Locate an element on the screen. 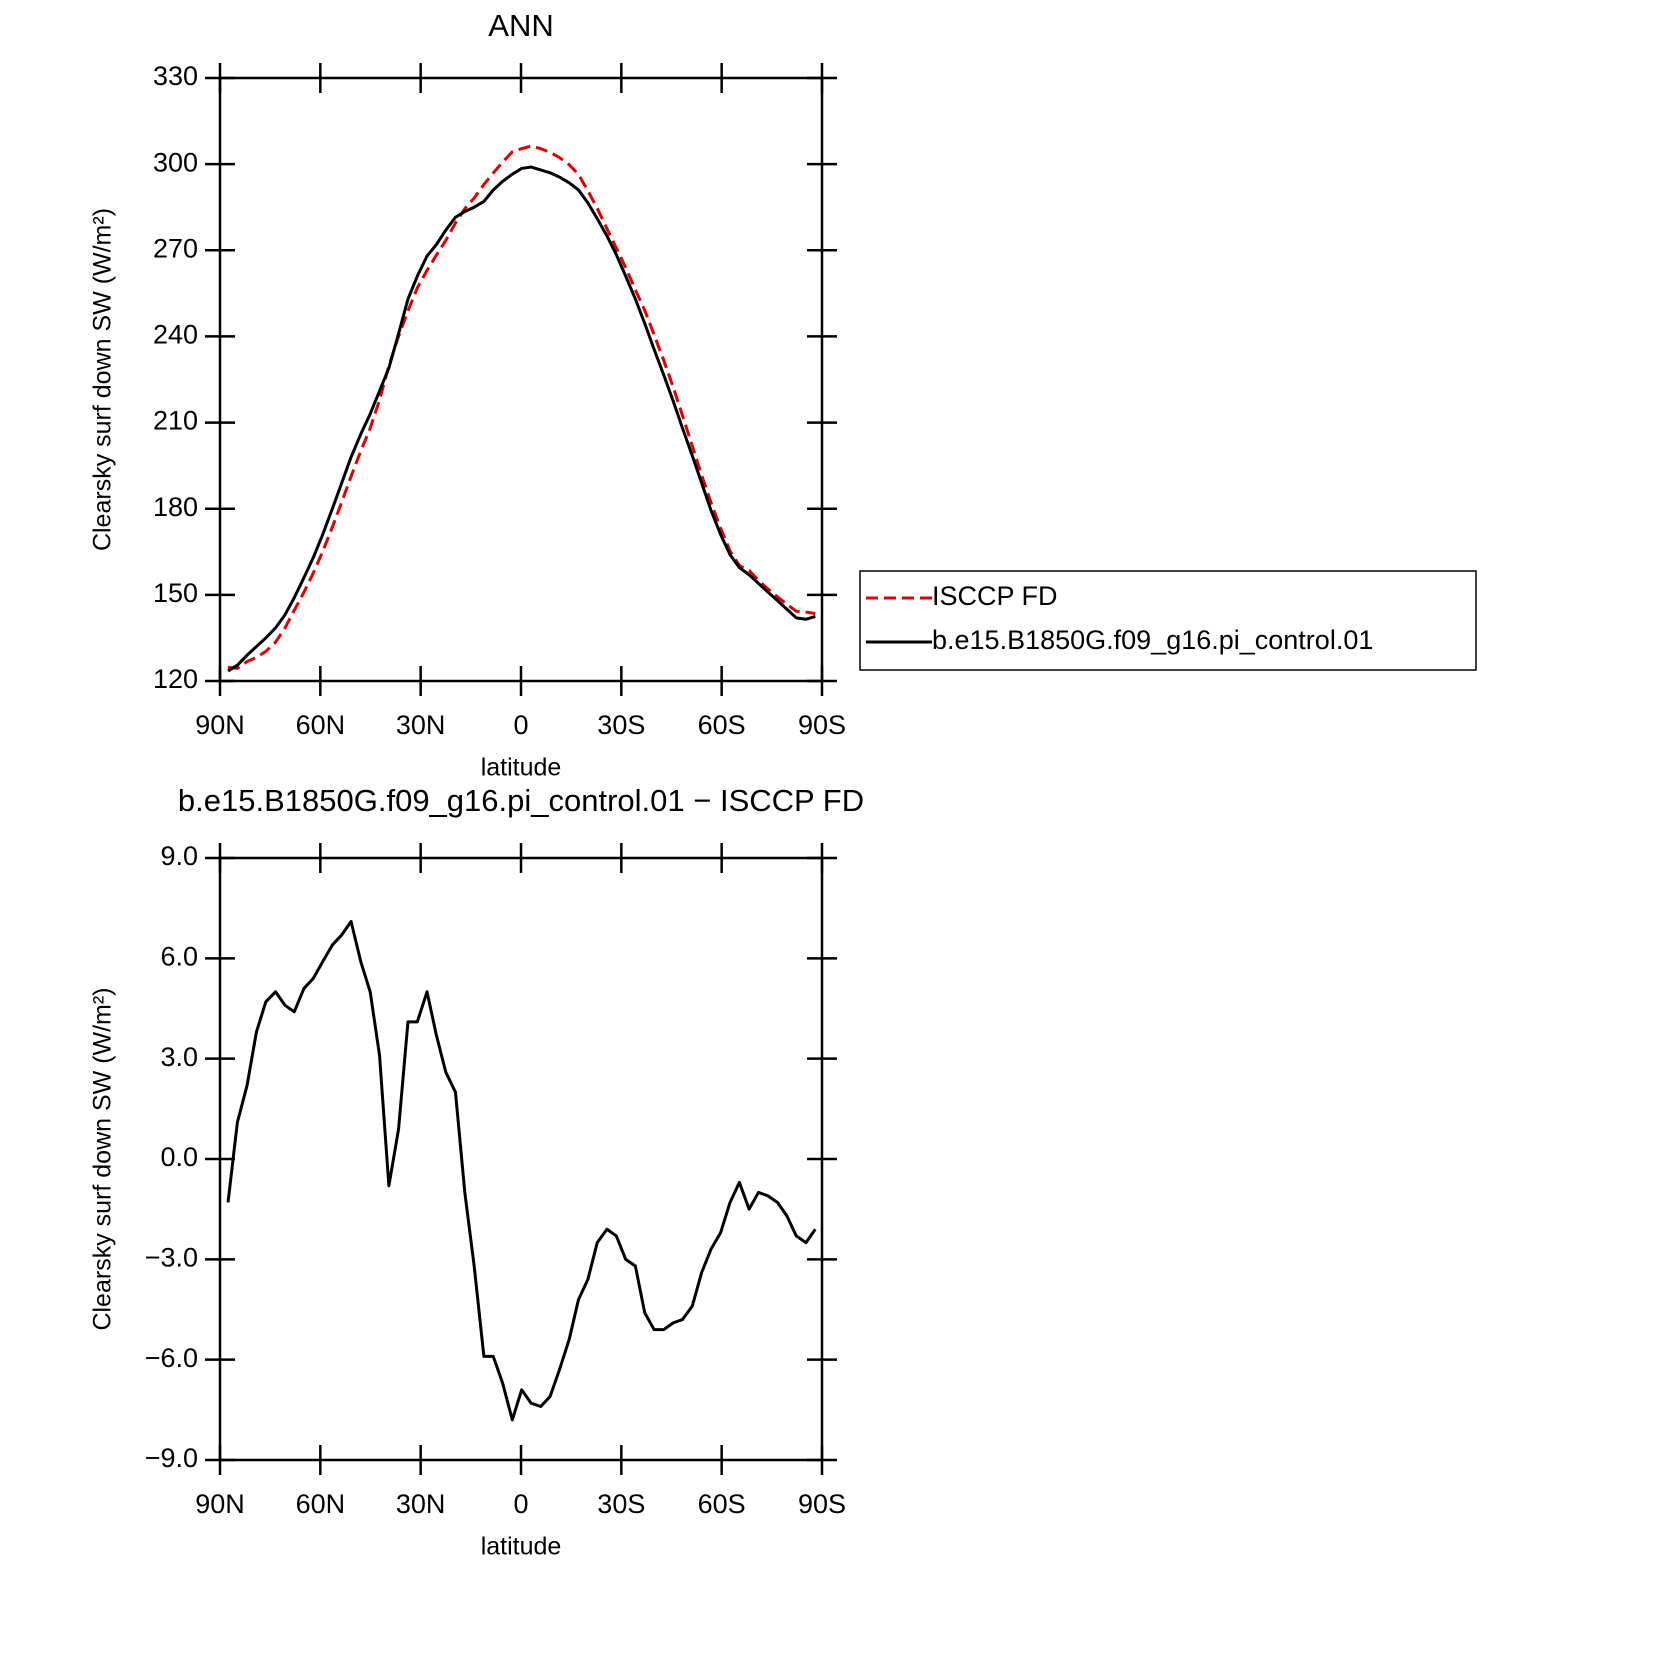 The image size is (1655, 1658). y-tick-label: 300 is located at coordinates (175, 162).